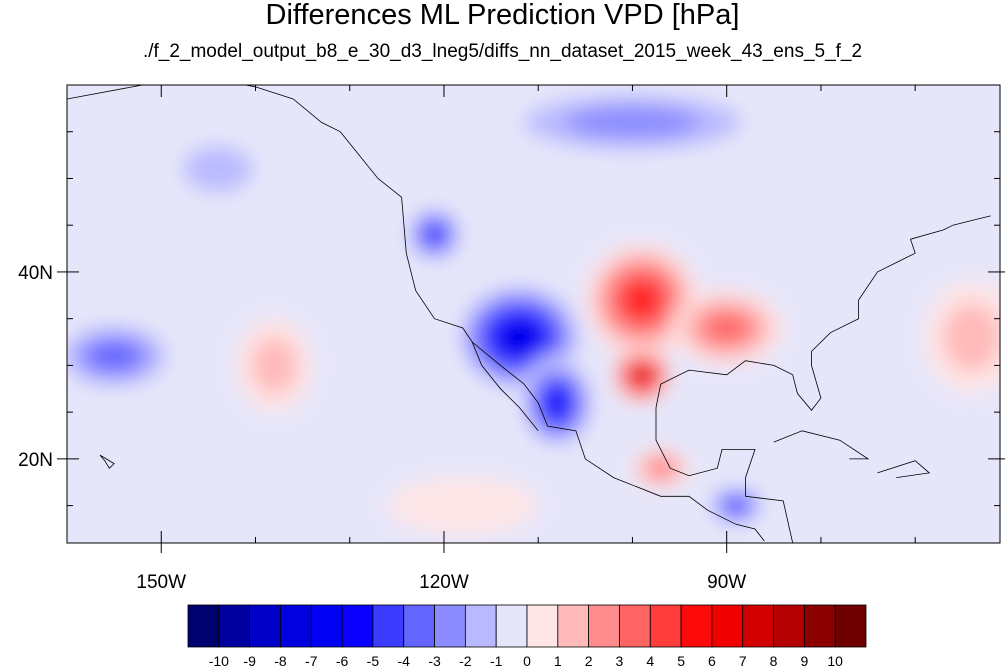  Describe the element at coordinates (311, 661) in the screenshot. I see `colorbar-label: -7` at that location.